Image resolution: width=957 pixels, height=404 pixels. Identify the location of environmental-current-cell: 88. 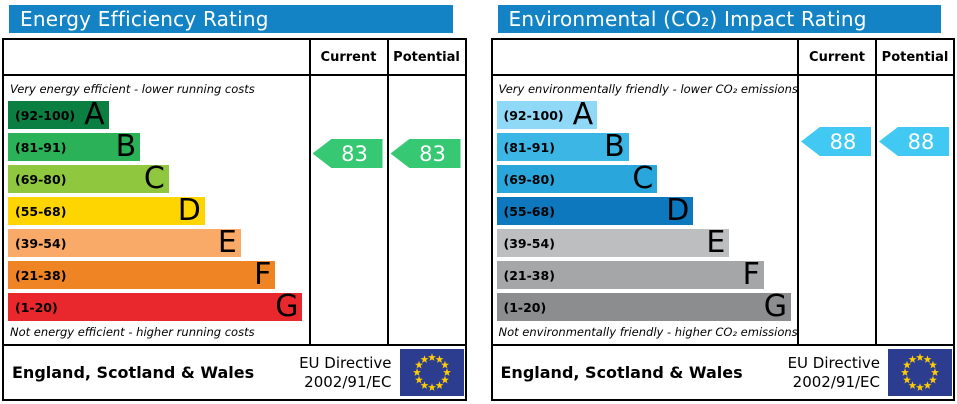
(836, 210).